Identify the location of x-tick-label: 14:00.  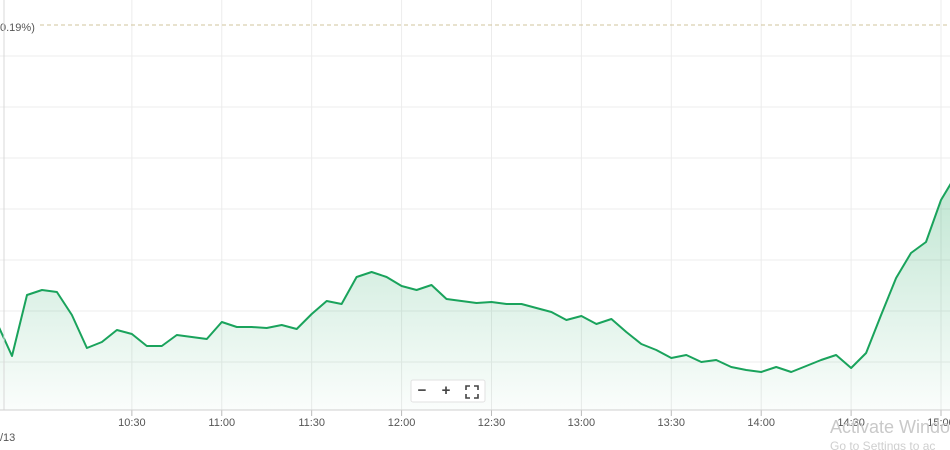
(761, 423).